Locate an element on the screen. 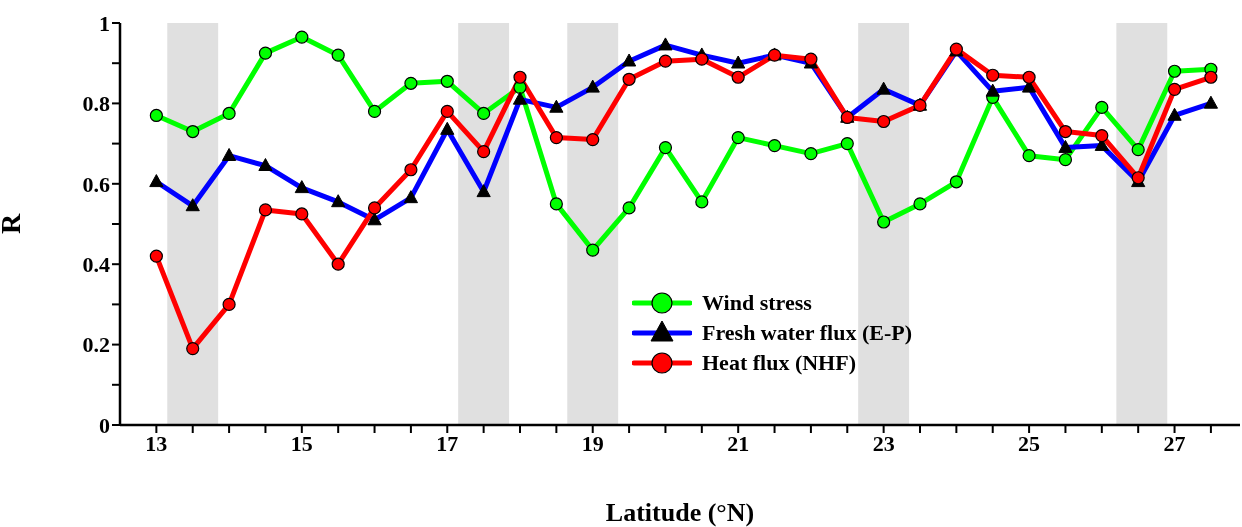  y-tick-label: 0.4 is located at coordinates (96, 265).